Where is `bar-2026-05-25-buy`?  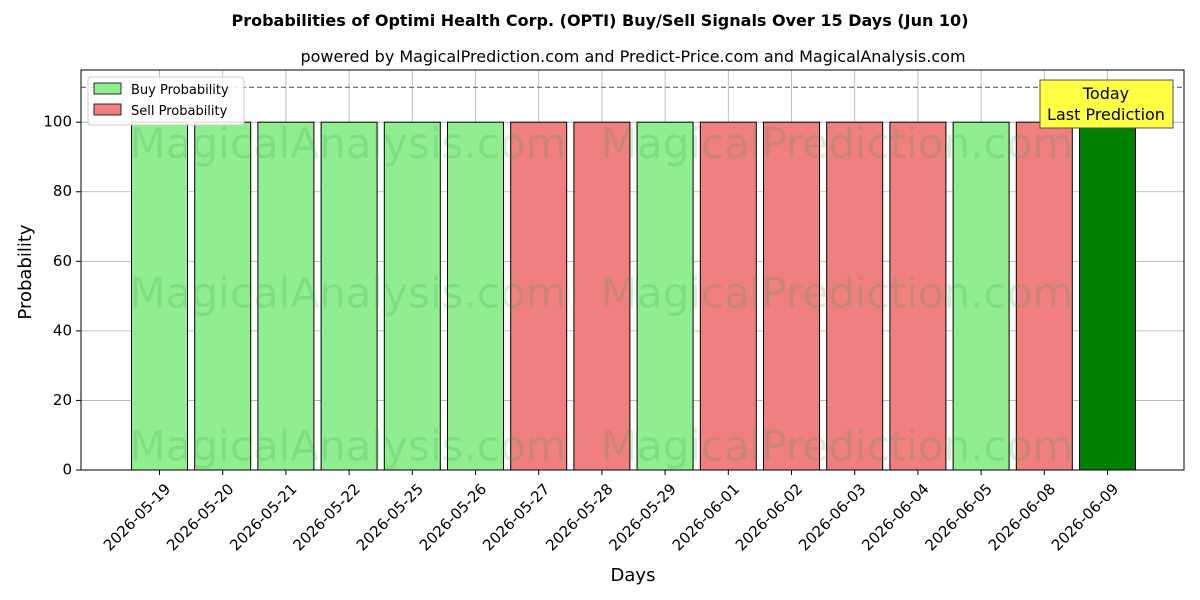
bar-2026-05-25-buy is located at coordinates (412, 296).